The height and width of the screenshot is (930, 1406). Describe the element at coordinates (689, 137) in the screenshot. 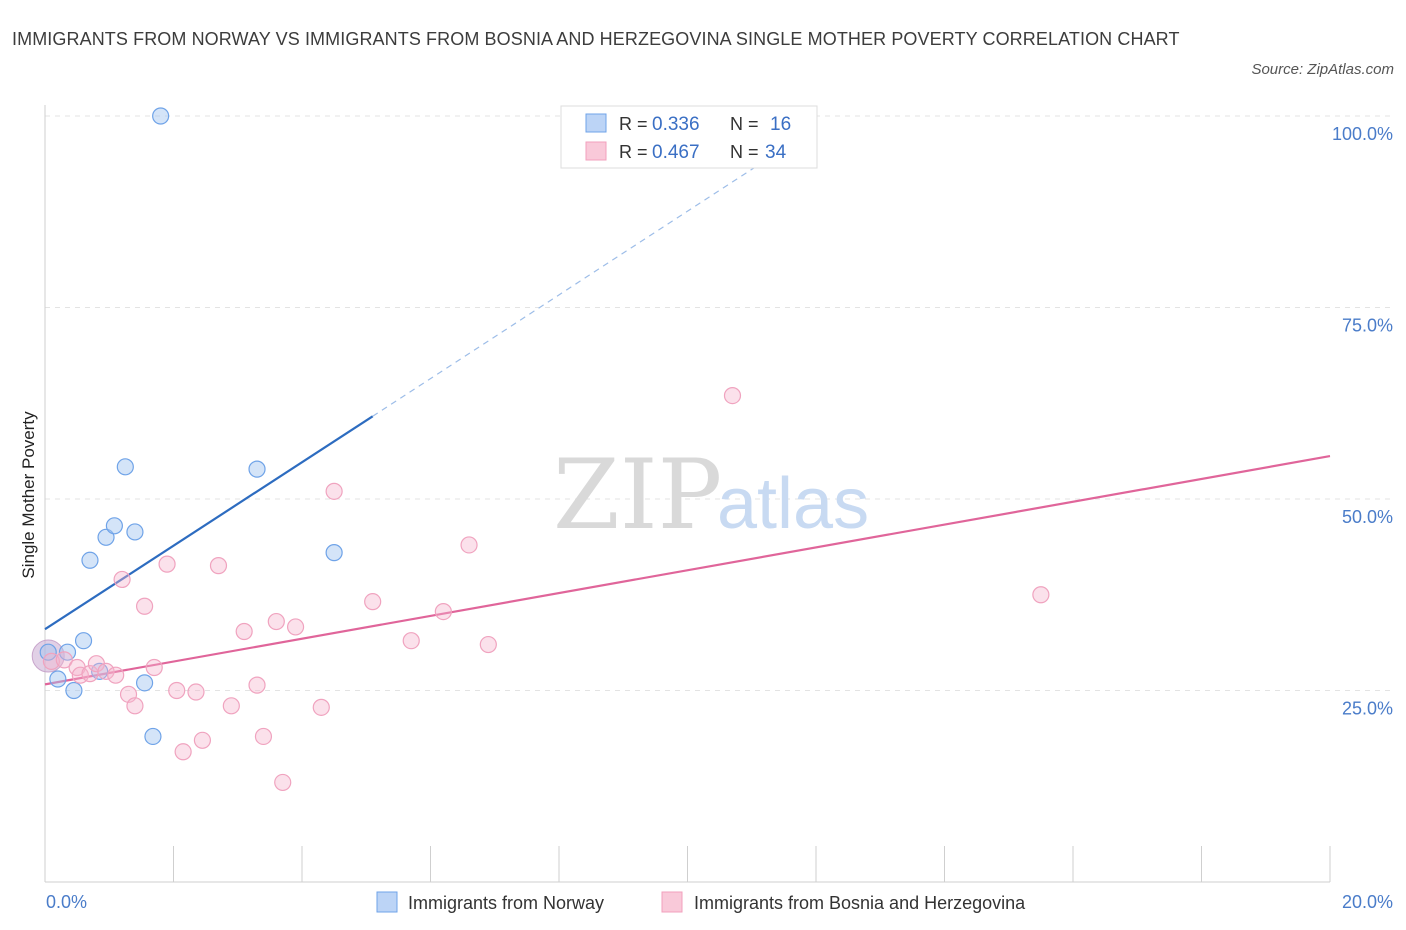

I see `stats-legend: R = 0.336 N = 16 R = 0.467 N = 34` at that location.